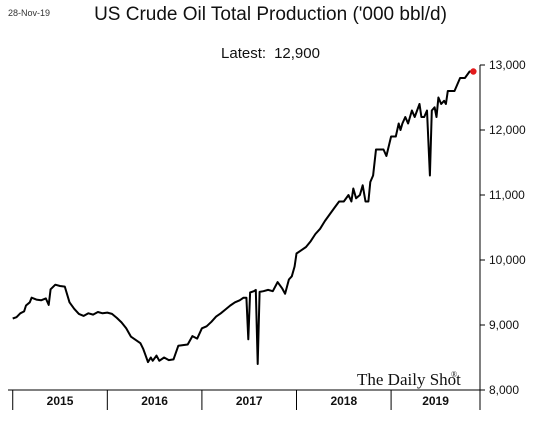 This screenshot has height=437, width=541. What do you see at coordinates (297, 53) in the screenshot?
I see `latest-value: 12,900` at bounding box center [297, 53].